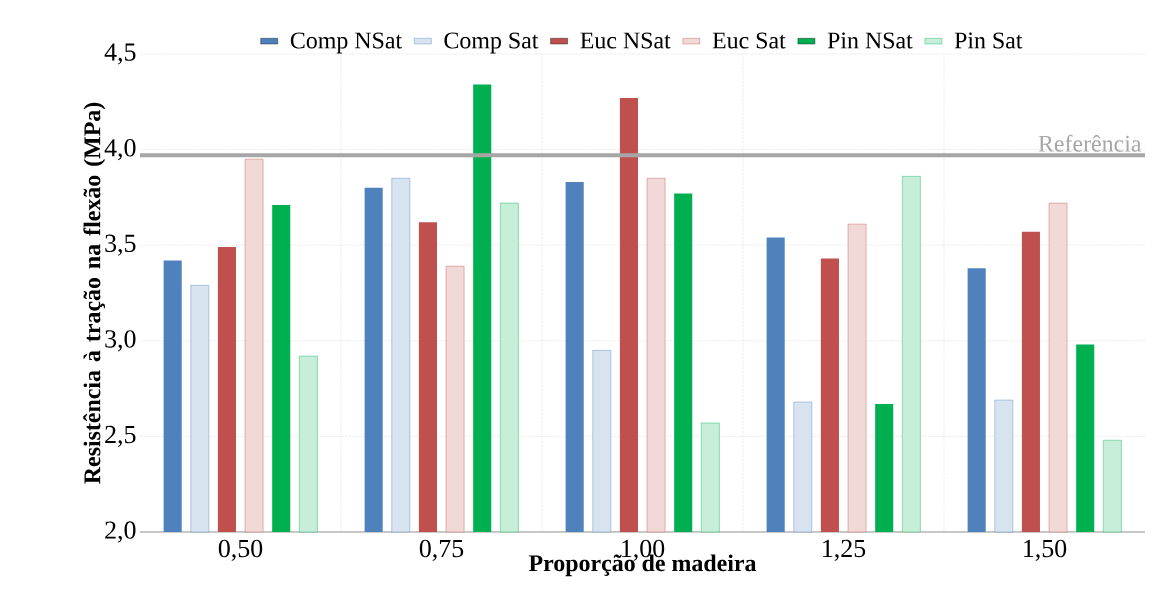 The image size is (1158, 604). Describe the element at coordinates (120, 436) in the screenshot. I see `y-tick-label: 2,5` at that location.